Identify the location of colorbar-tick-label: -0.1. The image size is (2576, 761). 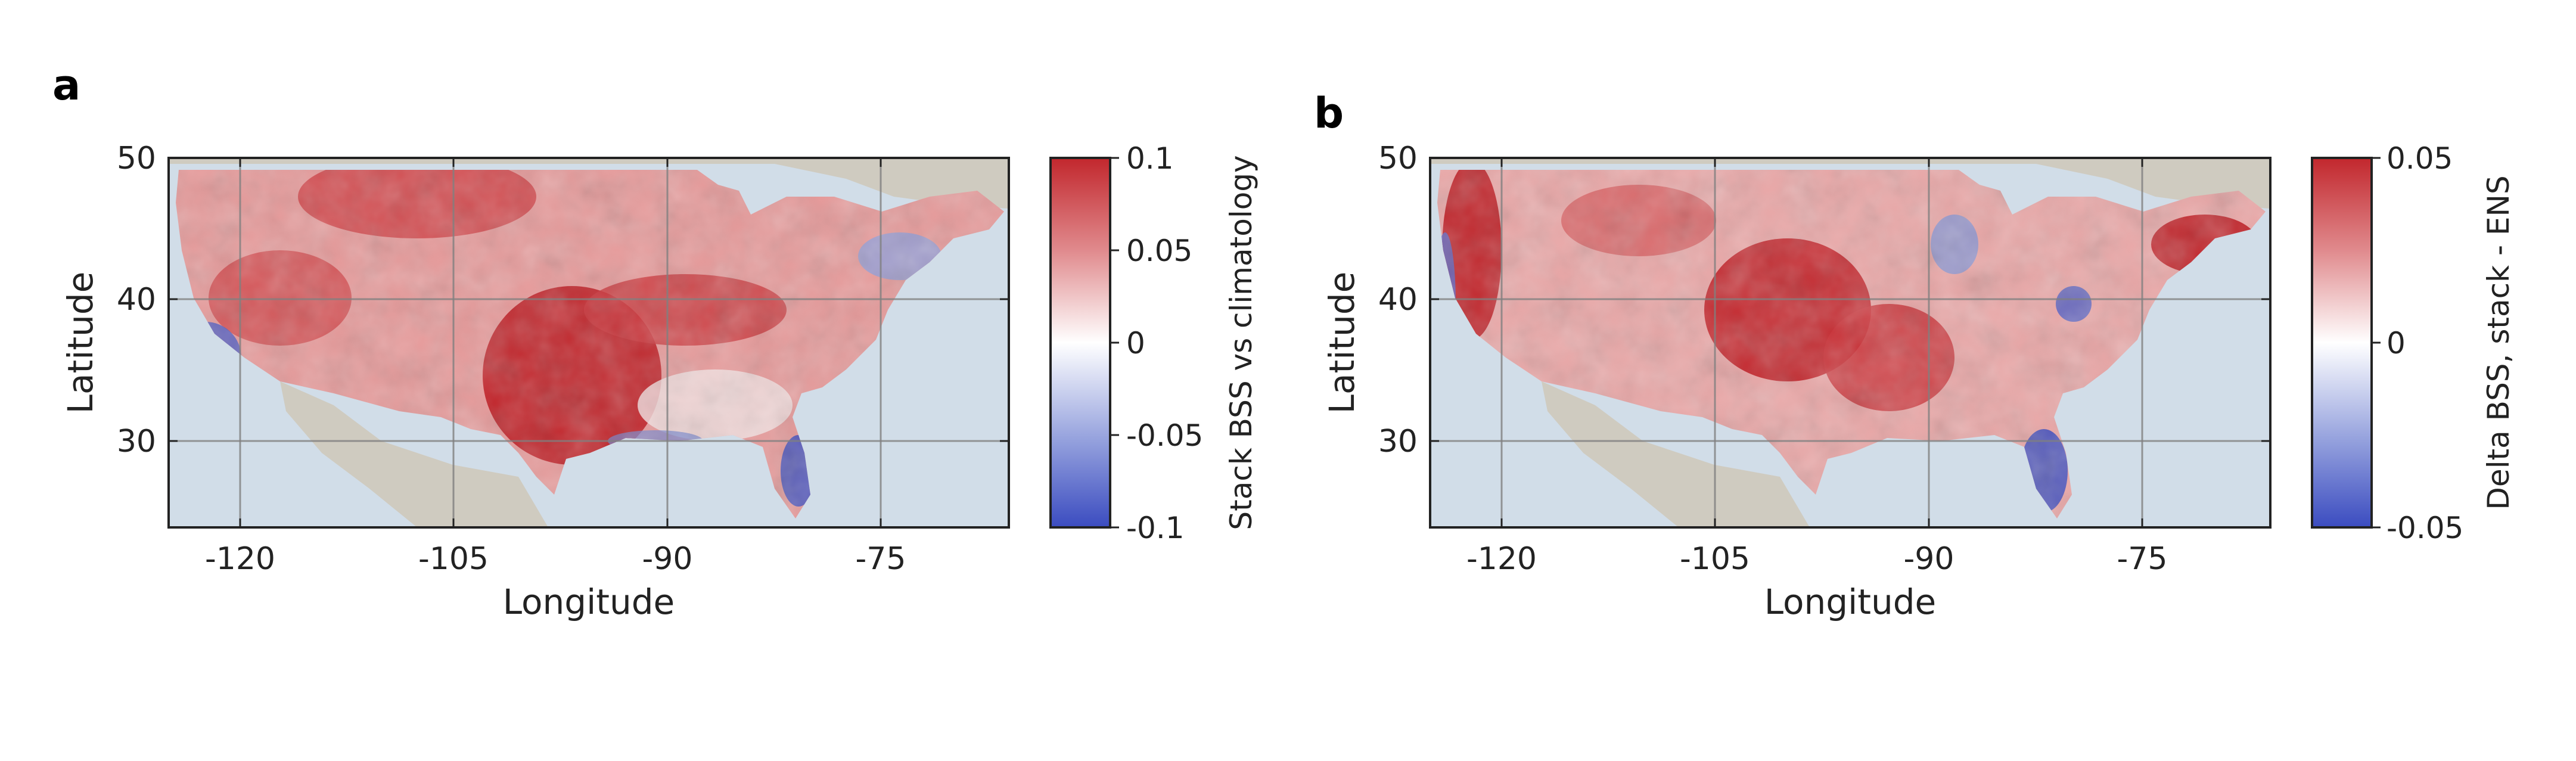
(1155, 528).